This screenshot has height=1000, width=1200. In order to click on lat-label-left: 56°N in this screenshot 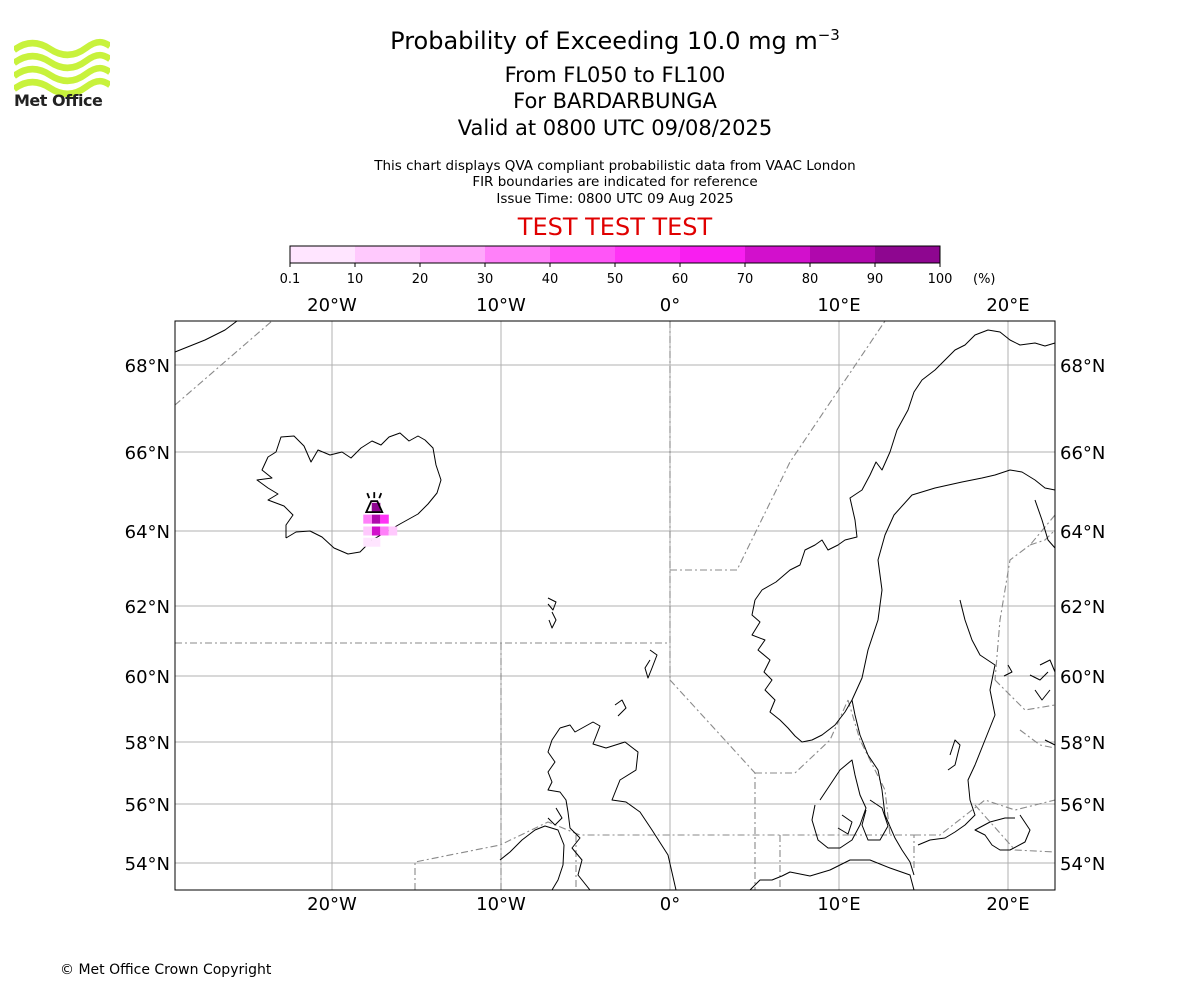, I will do `click(147, 805)`.